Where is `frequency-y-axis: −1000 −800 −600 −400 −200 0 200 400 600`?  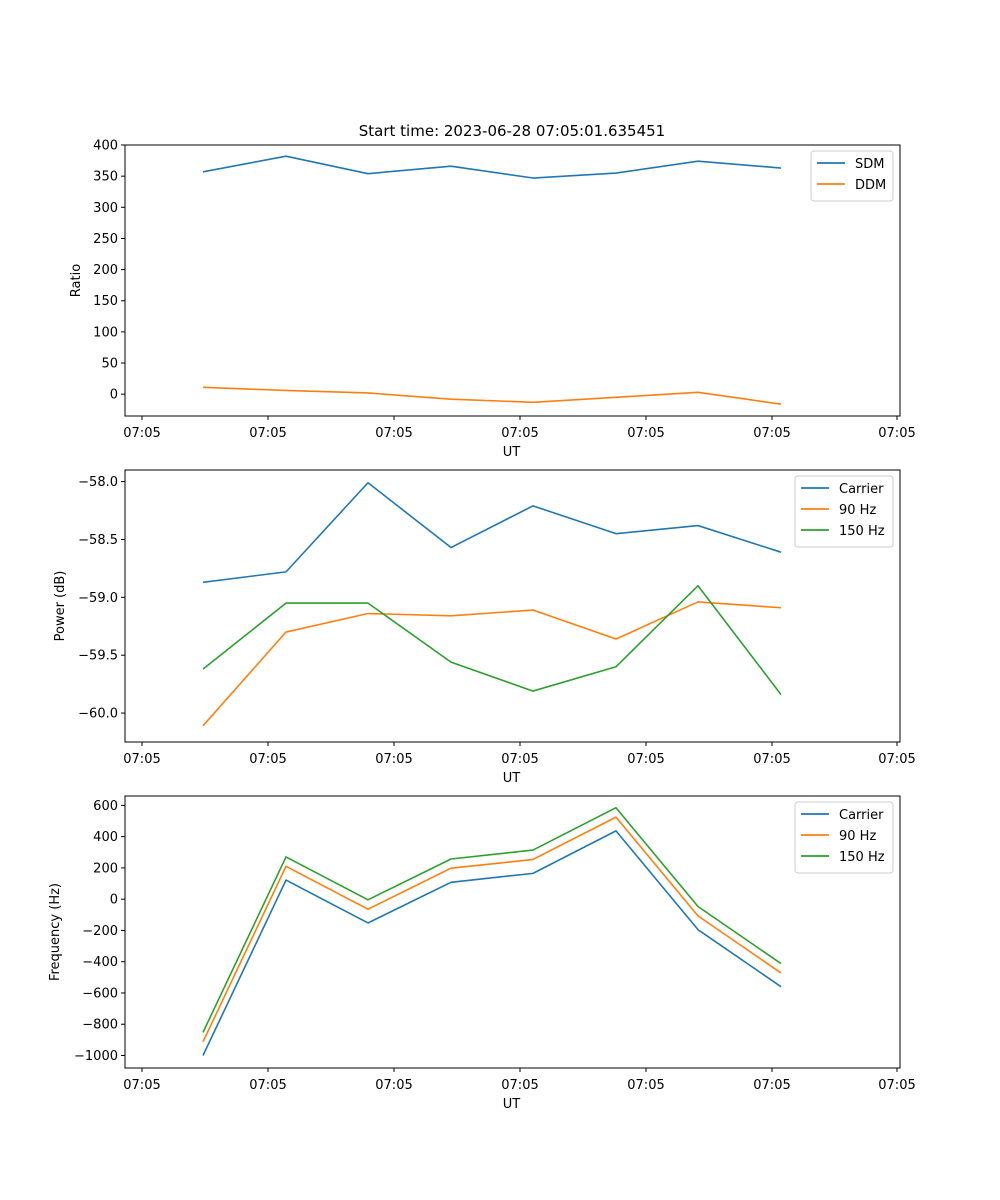
frequency-y-axis: −1000 −800 −600 −400 −200 0 200 400 600 is located at coordinates (99, 931).